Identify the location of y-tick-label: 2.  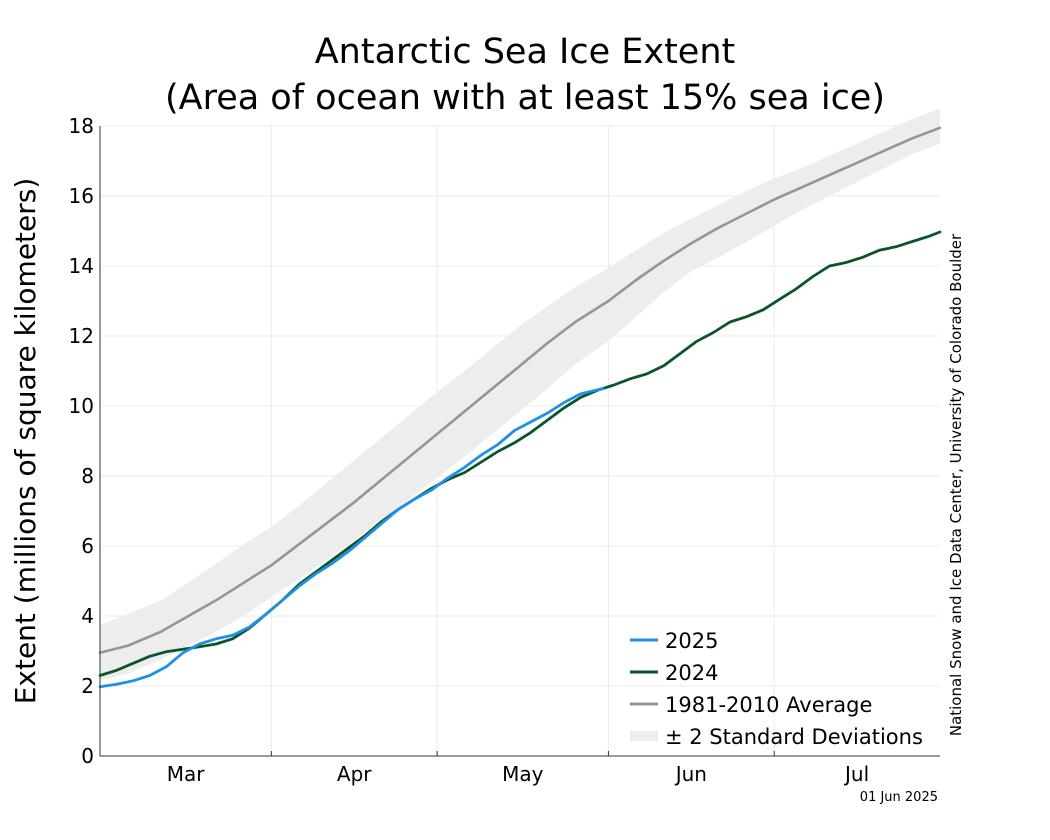
(87, 686).